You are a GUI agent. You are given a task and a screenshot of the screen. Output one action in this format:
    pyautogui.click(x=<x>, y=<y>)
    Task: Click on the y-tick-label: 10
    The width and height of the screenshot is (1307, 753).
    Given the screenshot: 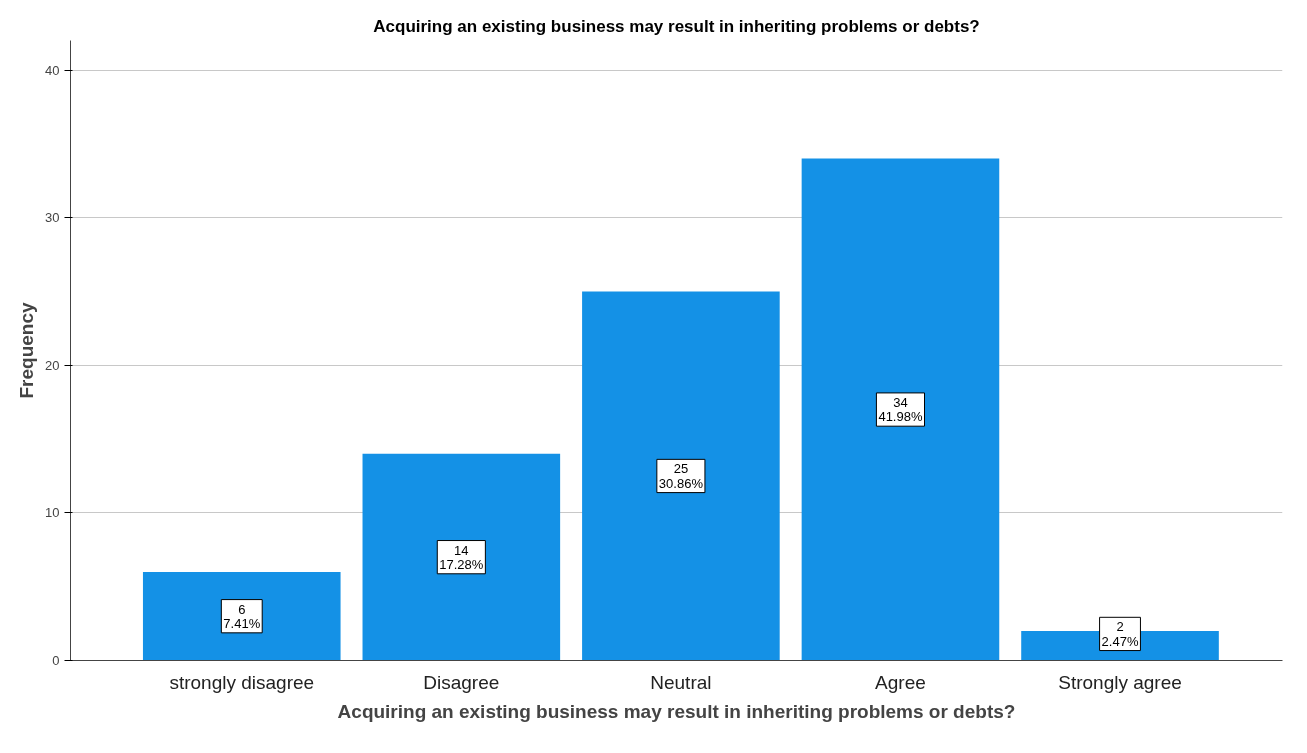 What is the action you would take?
    pyautogui.click(x=52, y=513)
    